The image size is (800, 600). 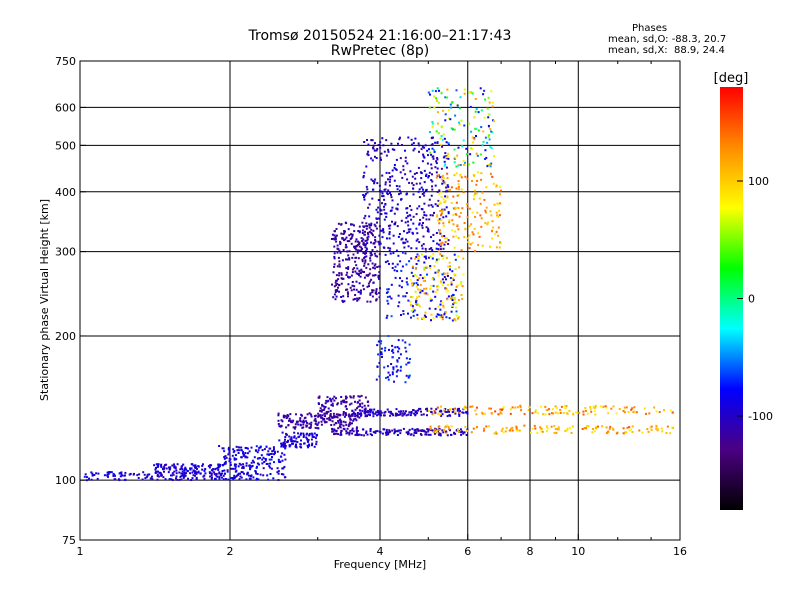 What do you see at coordinates (69, 540) in the screenshot?
I see `y-tick-label: 75` at bounding box center [69, 540].